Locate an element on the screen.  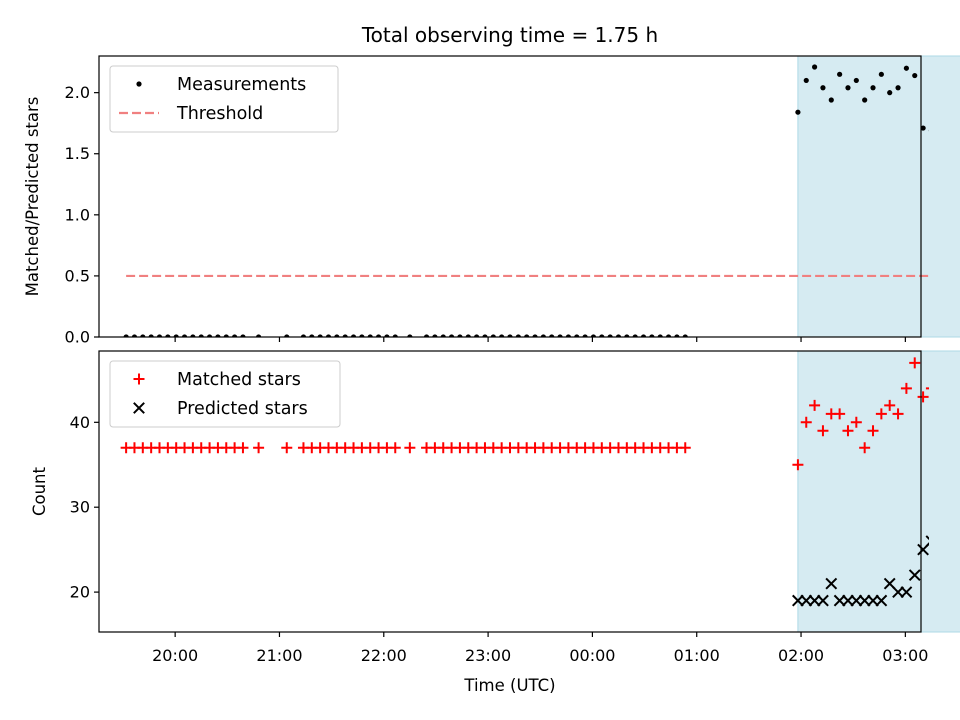
bottom-legend: Matched stars Predicted stars is located at coordinates (225, 394).